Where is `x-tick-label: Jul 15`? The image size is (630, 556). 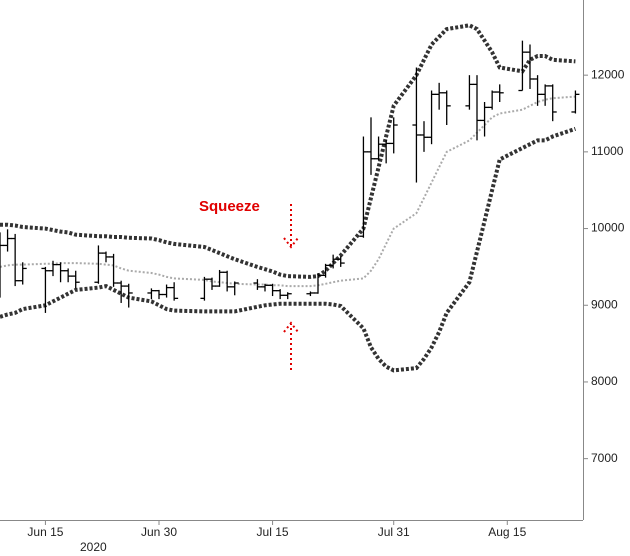
x-tick-label: Jul 15 is located at coordinates (273, 532).